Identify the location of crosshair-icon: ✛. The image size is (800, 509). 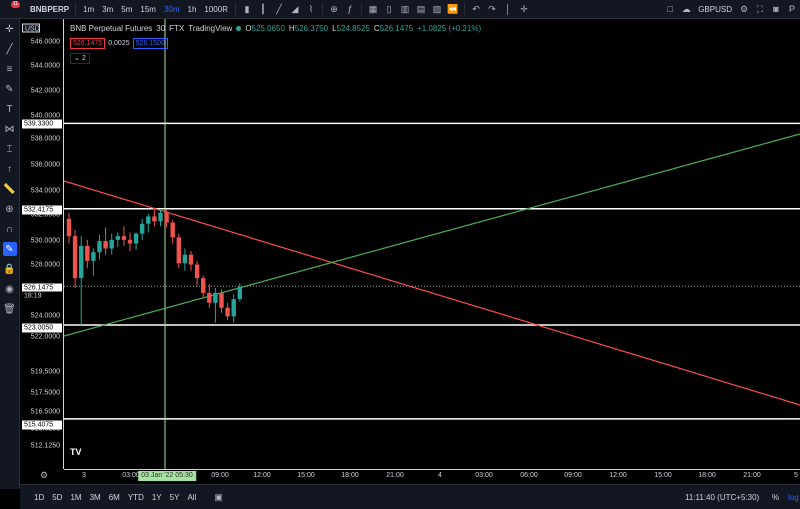
(524, 8).